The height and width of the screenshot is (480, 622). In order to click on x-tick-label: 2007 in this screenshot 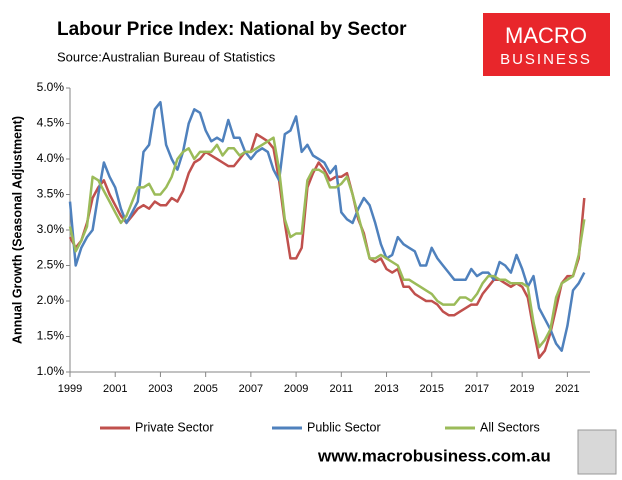, I will do `click(251, 389)`.